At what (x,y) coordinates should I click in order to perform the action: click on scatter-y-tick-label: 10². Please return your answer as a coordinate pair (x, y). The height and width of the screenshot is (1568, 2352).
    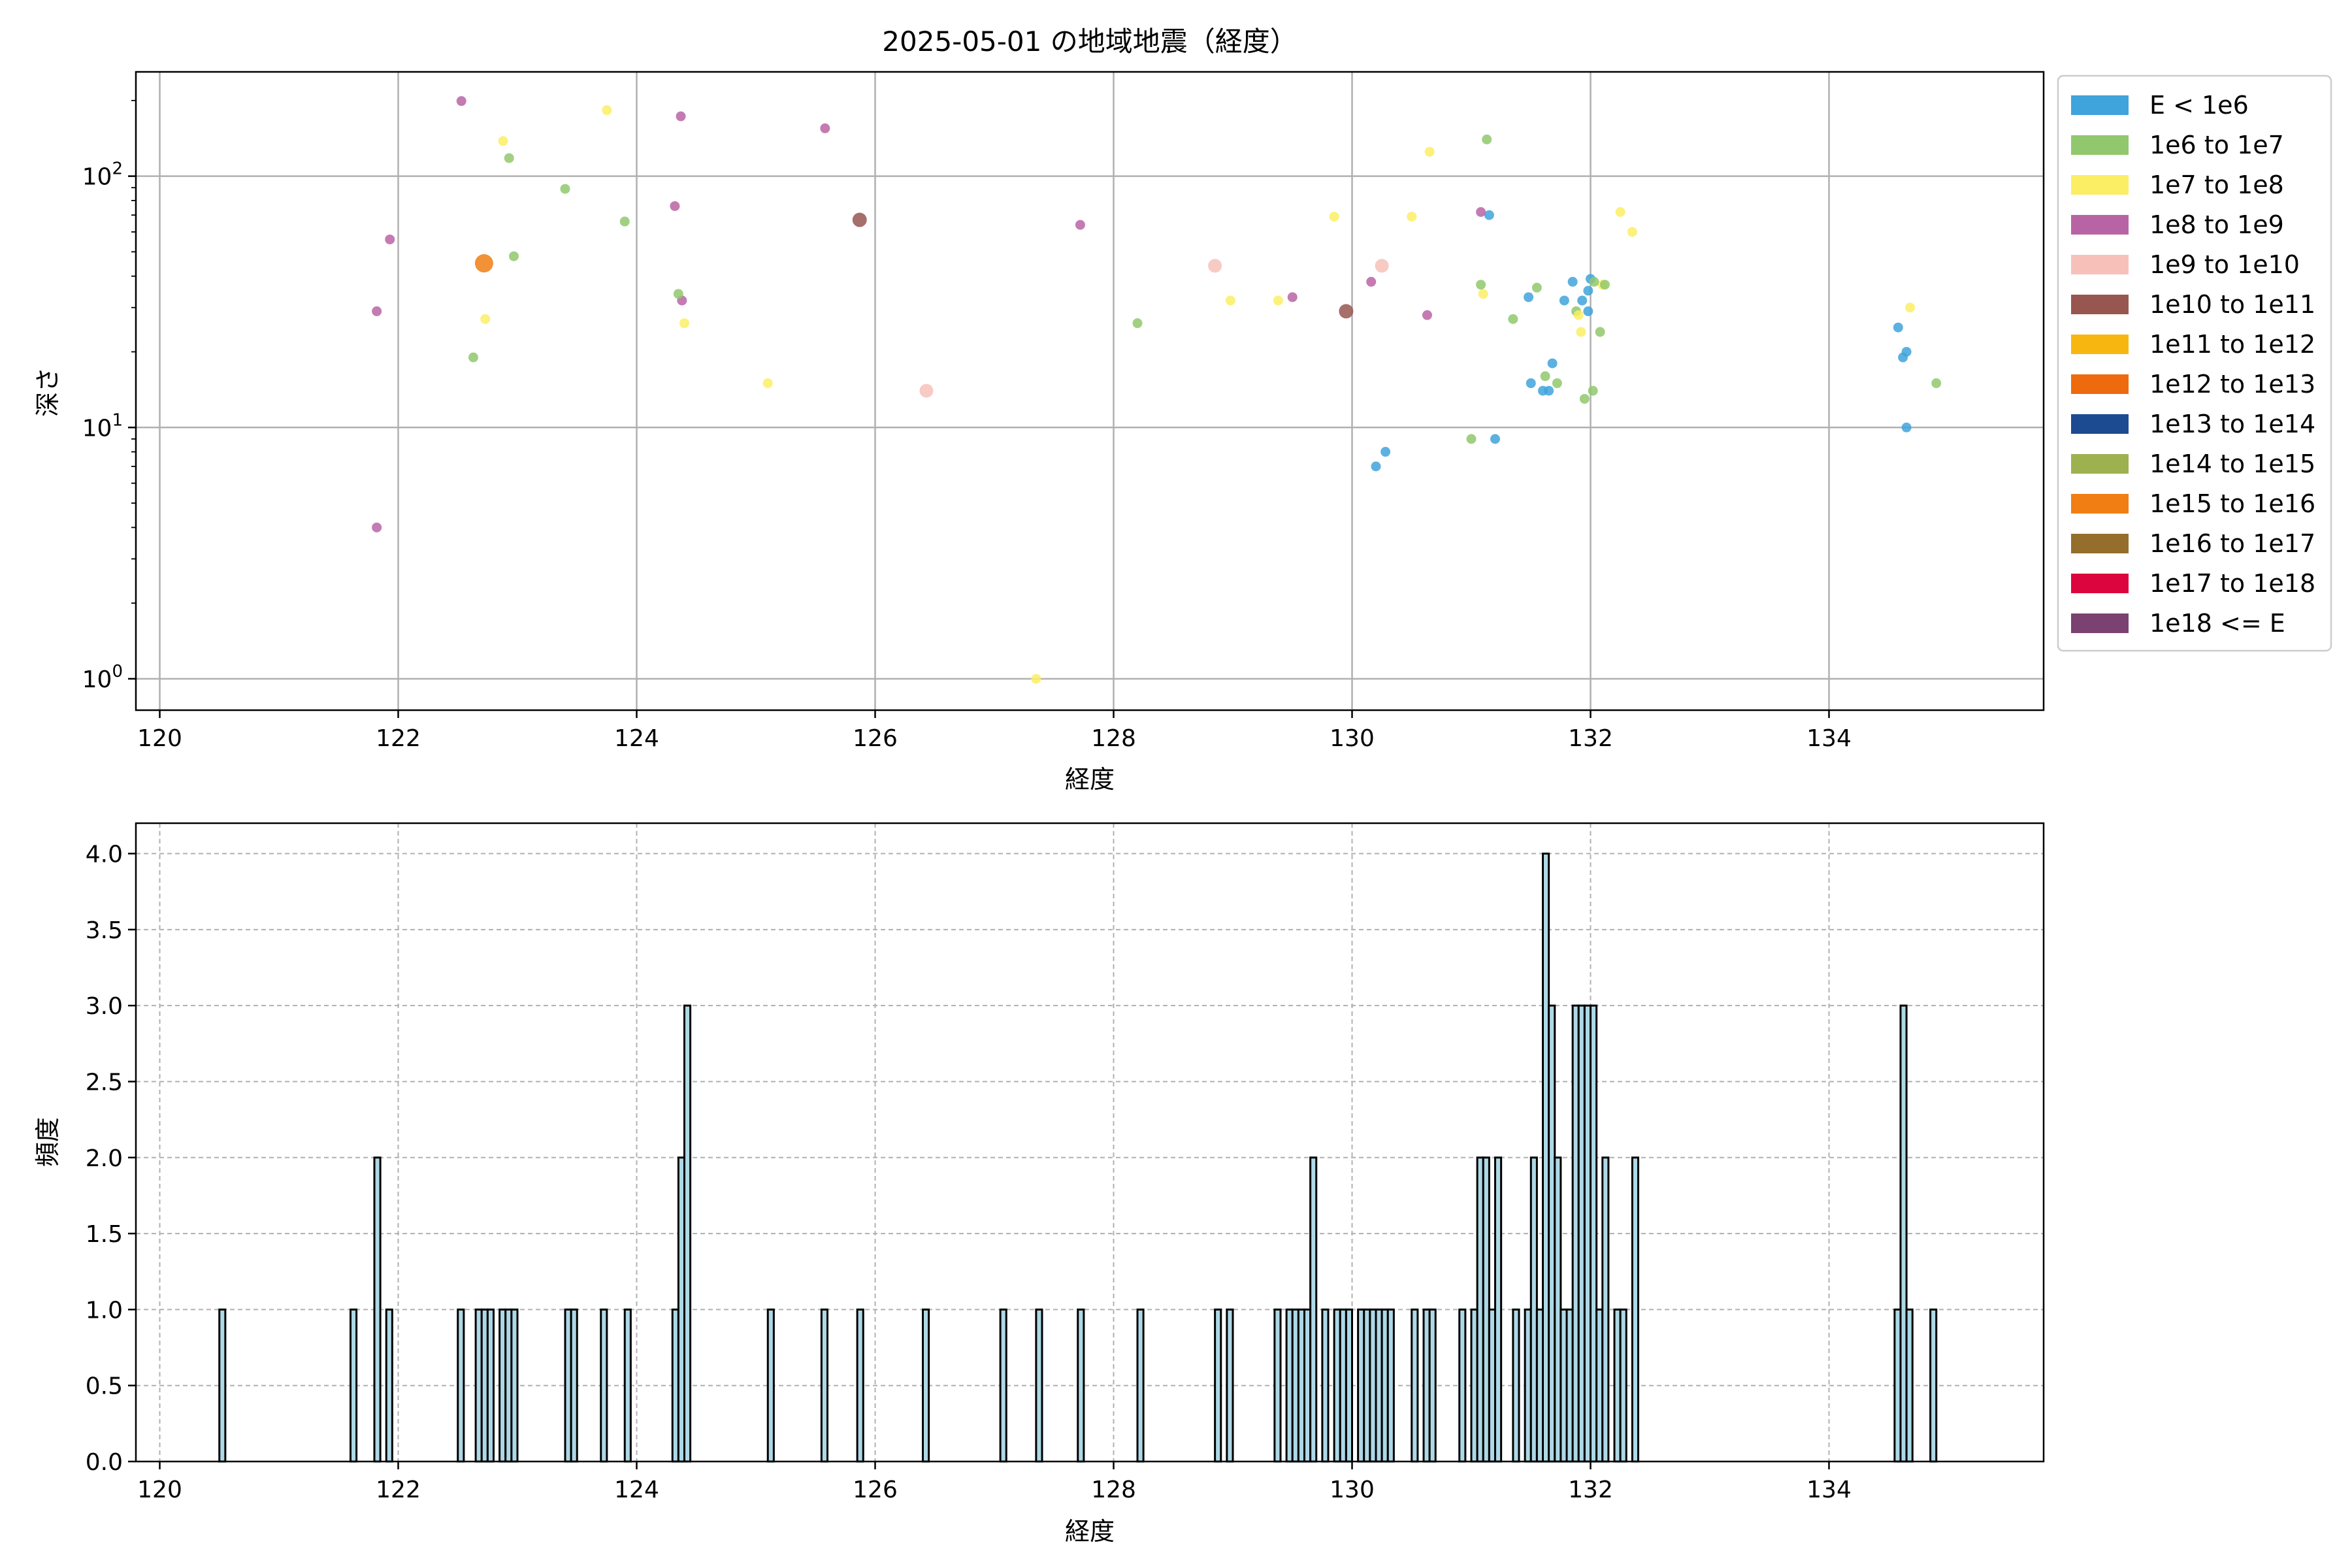
    Looking at the image, I should click on (102, 175).